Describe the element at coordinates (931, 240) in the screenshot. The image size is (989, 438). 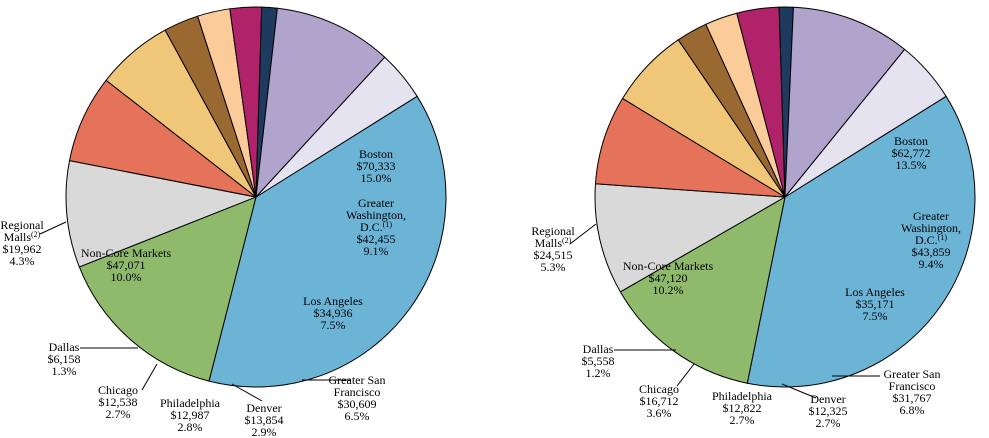
I see `slice-label-greater-washington-d-c: Greater Washington, D.C.(1) $43,859 9.4%` at that location.